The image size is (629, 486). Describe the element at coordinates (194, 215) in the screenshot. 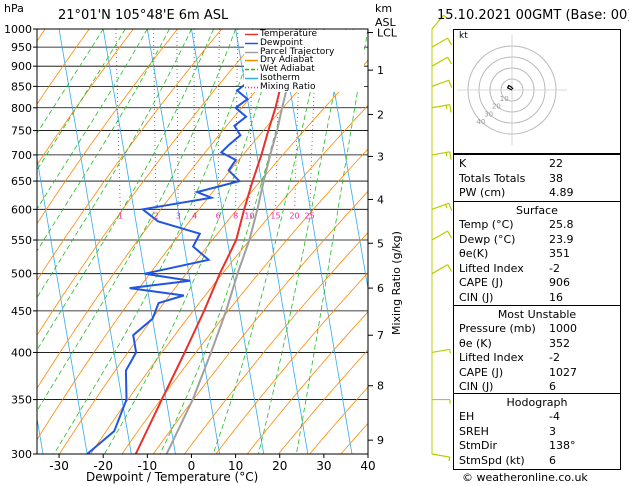

I see `mixing-ratio-label: 4` at that location.